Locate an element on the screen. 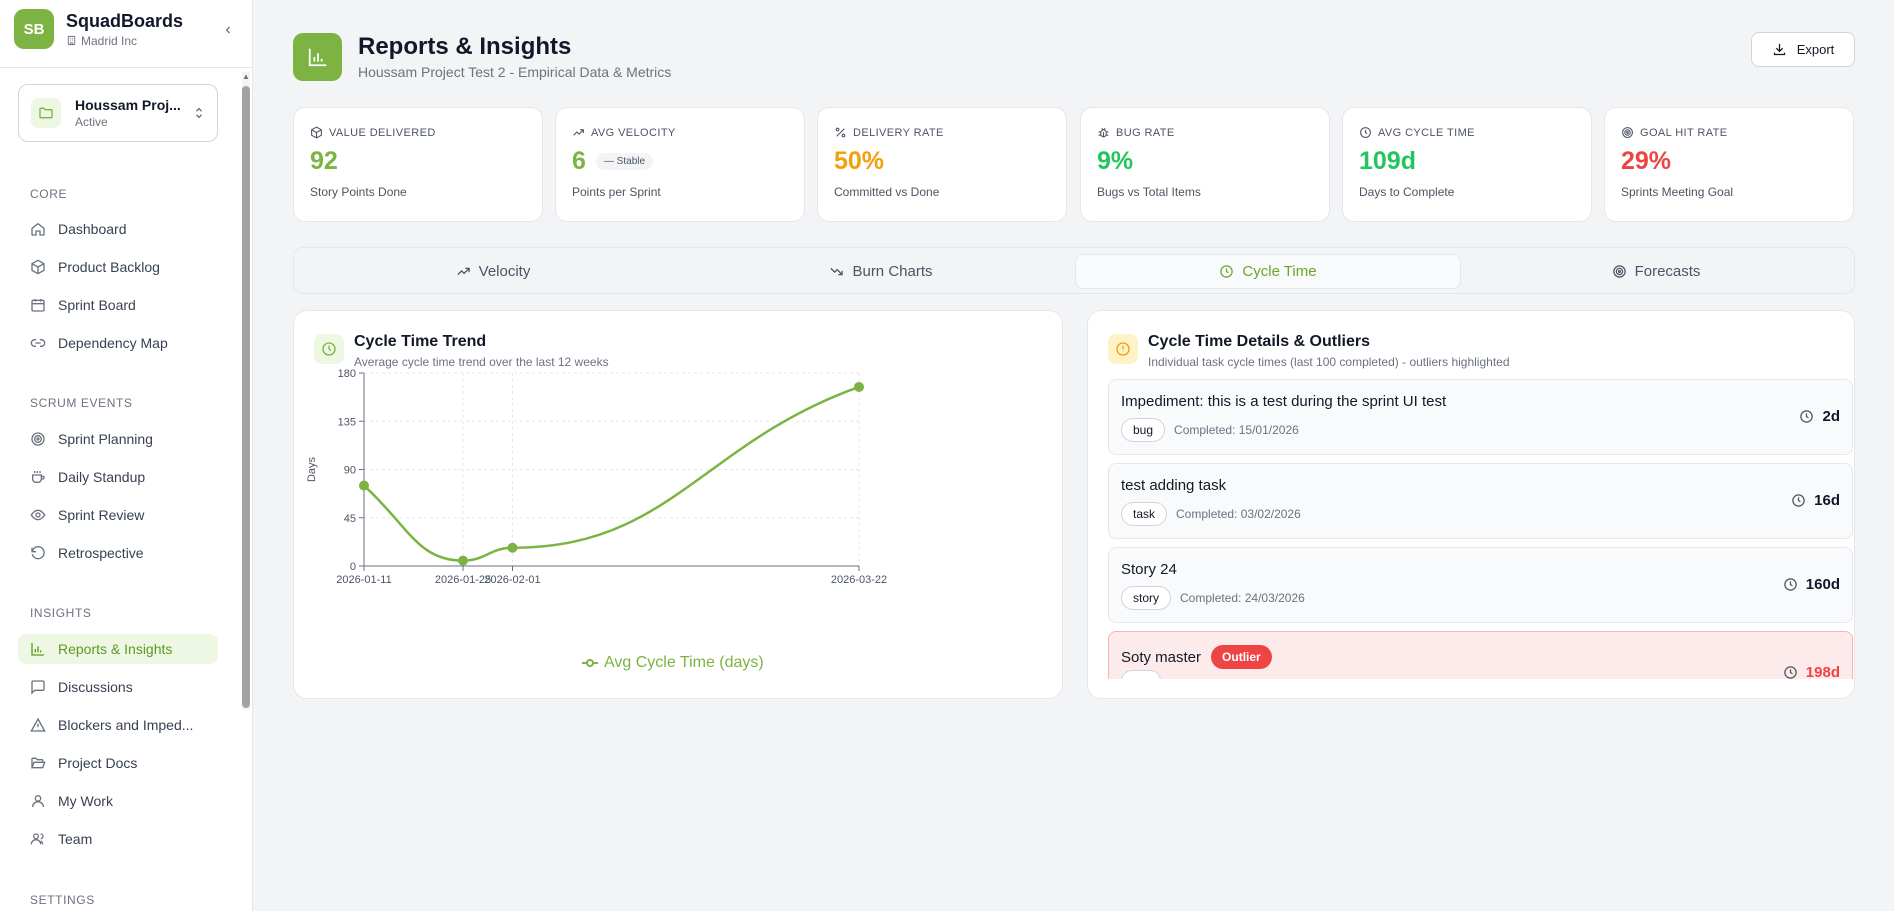  details-title: Cycle Time Details & Outliers is located at coordinates (1259, 341).